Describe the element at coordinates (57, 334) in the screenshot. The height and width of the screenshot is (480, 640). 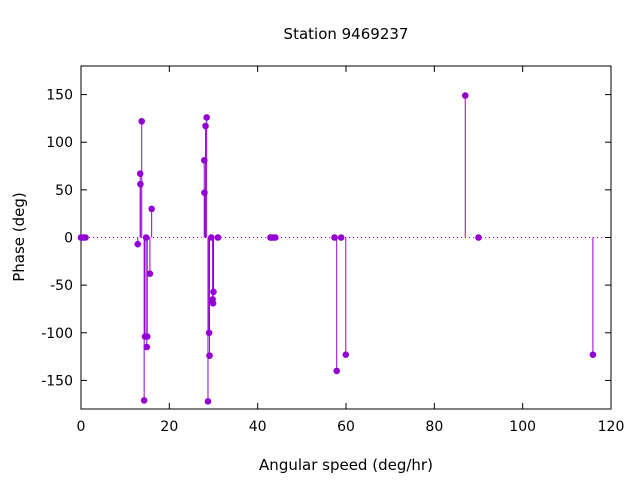
I see `y-tick-label: -100` at that location.